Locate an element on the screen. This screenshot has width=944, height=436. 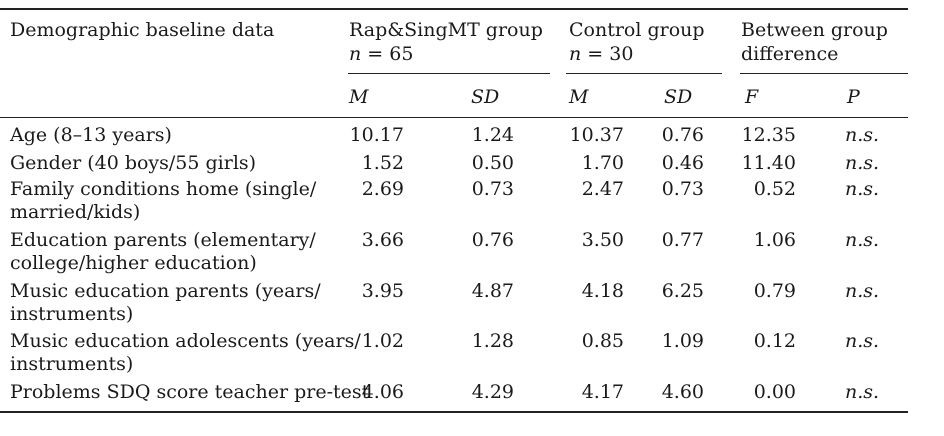
row-label-line2: college/higher education) is located at coordinates (133, 263).